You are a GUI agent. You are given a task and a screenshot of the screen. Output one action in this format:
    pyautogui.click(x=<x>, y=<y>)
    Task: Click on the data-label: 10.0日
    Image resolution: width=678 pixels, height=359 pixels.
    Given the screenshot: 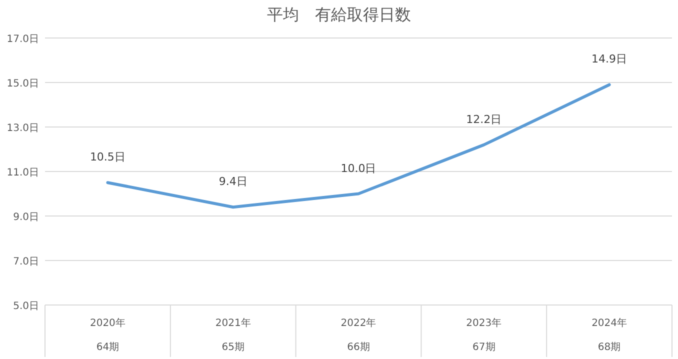 What is the action you would take?
    pyautogui.click(x=358, y=168)
    